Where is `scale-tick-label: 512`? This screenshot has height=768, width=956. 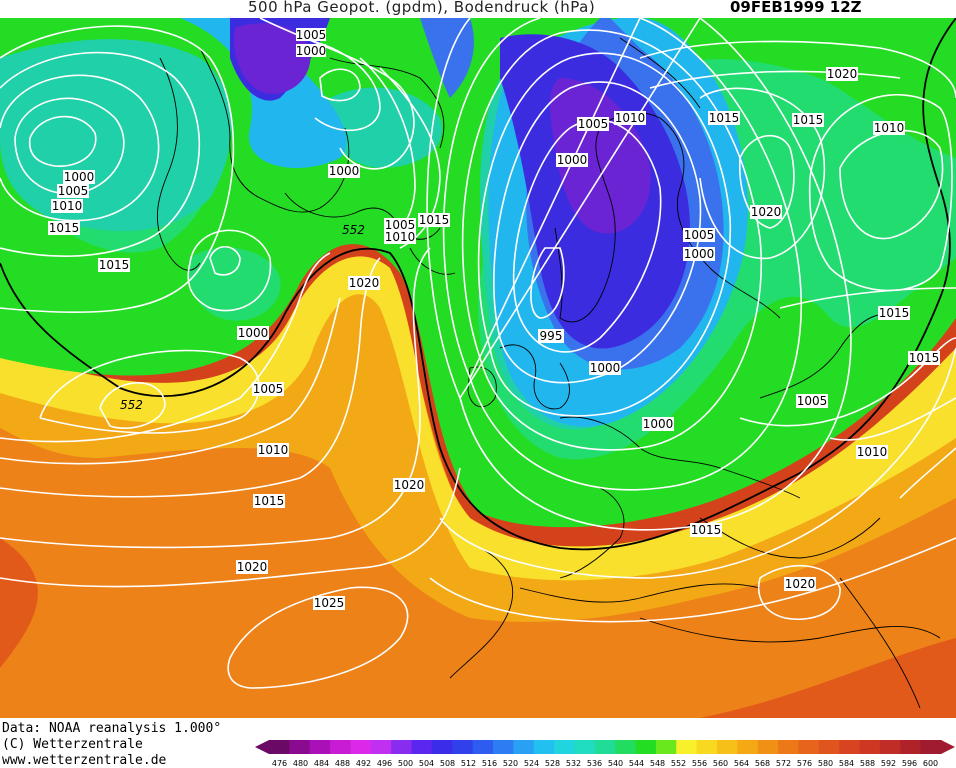 scale-tick-label: 512 is located at coordinates (468, 763).